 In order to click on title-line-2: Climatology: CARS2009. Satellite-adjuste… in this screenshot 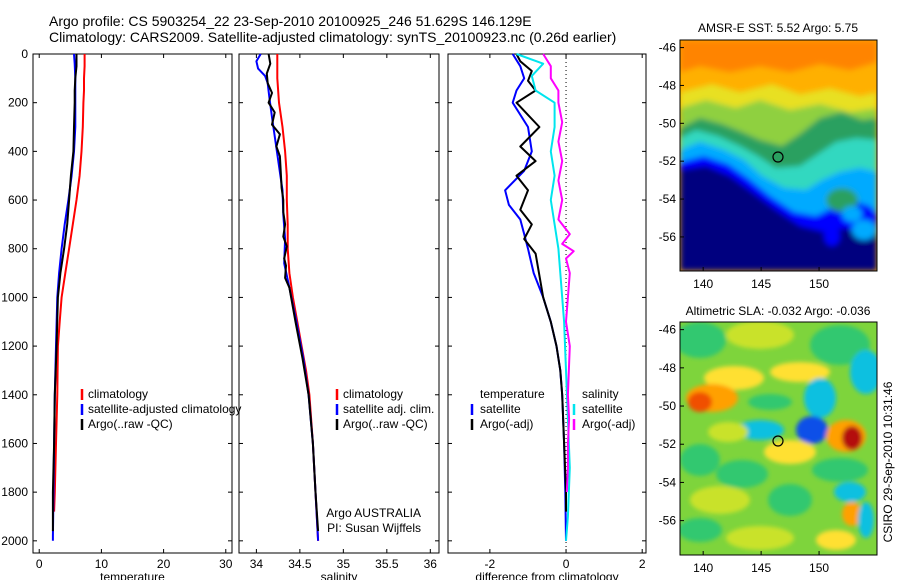, I will do `click(332, 37)`.